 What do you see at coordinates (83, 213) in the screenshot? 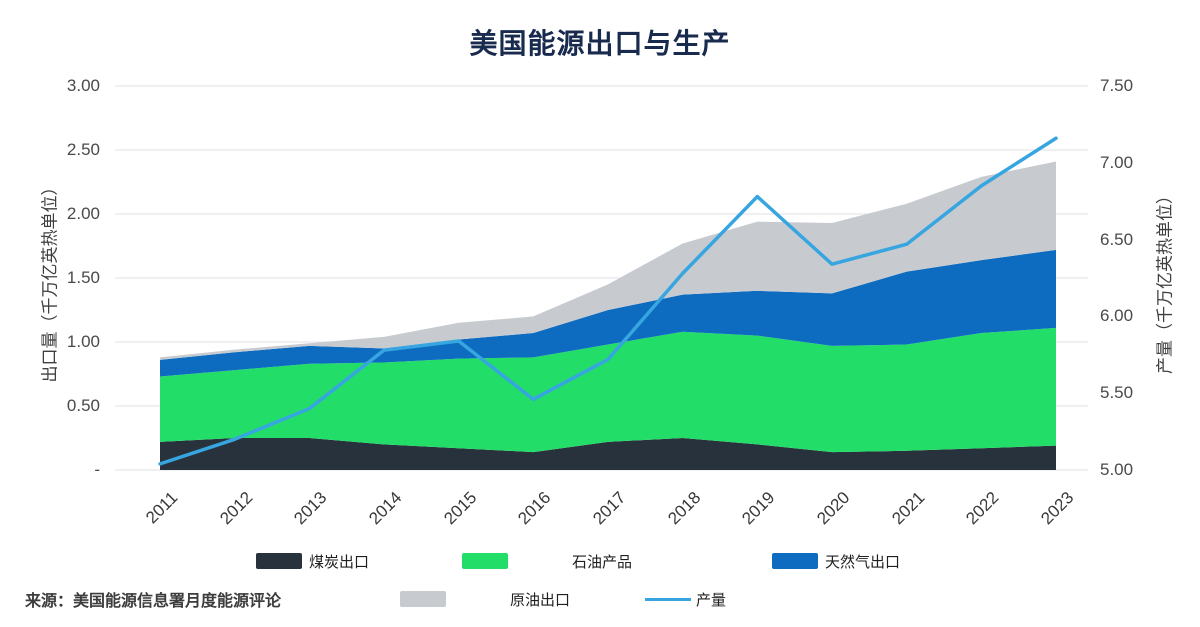
I see `left-axis-tick: 2.00` at bounding box center [83, 213].